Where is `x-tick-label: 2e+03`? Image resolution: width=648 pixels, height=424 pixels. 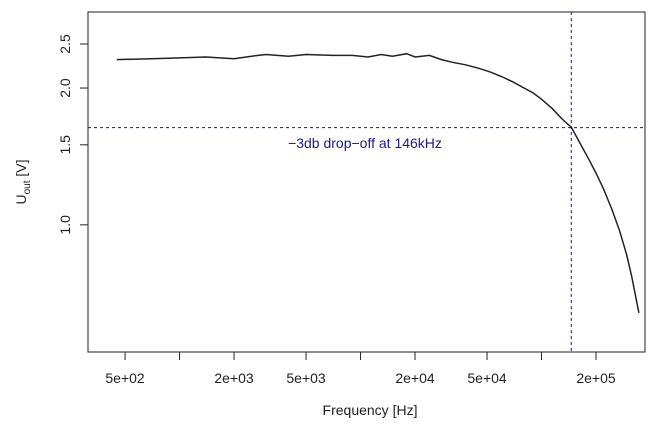
x-tick-label: 2e+03 is located at coordinates (234, 378).